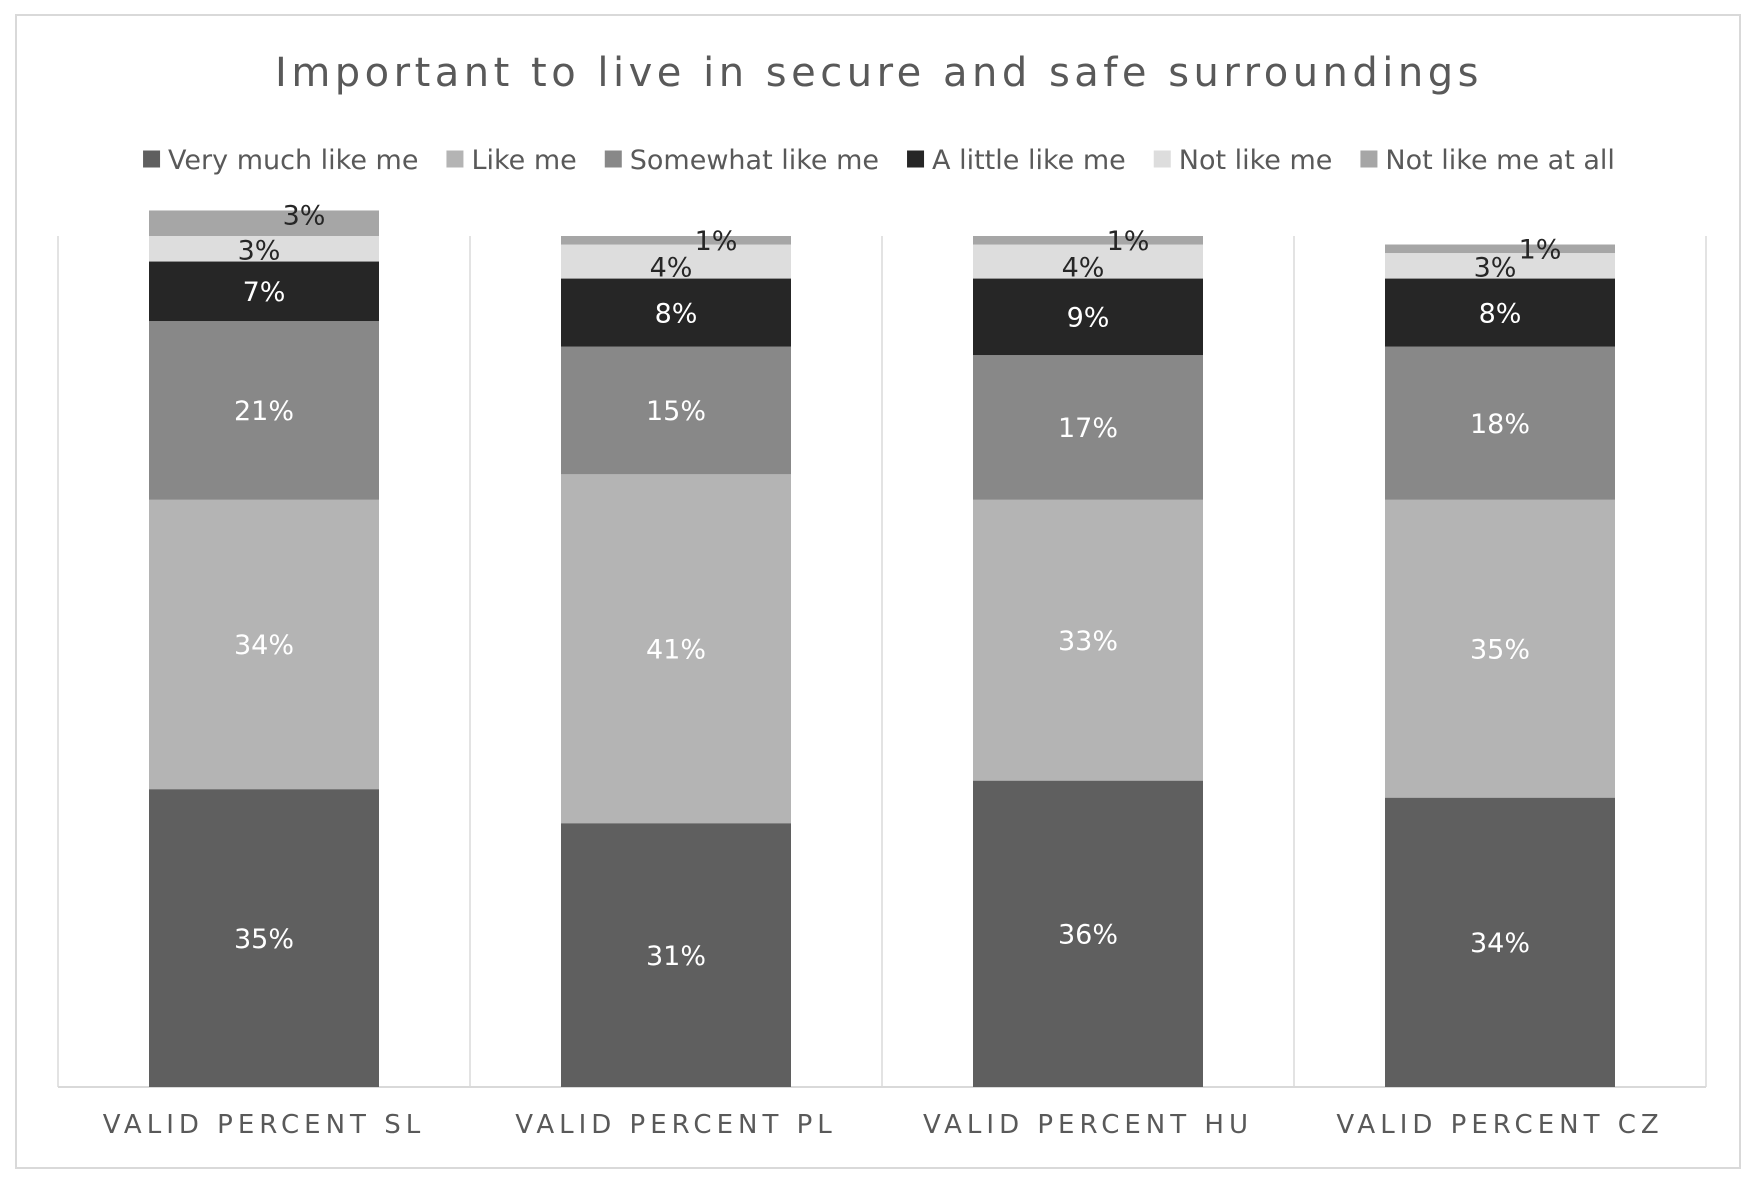 Image resolution: width=1758 pixels, height=1186 pixels. I want to click on data-label-very-much-like-me-valid-percent-hu: 36%, so click(1088, 935).